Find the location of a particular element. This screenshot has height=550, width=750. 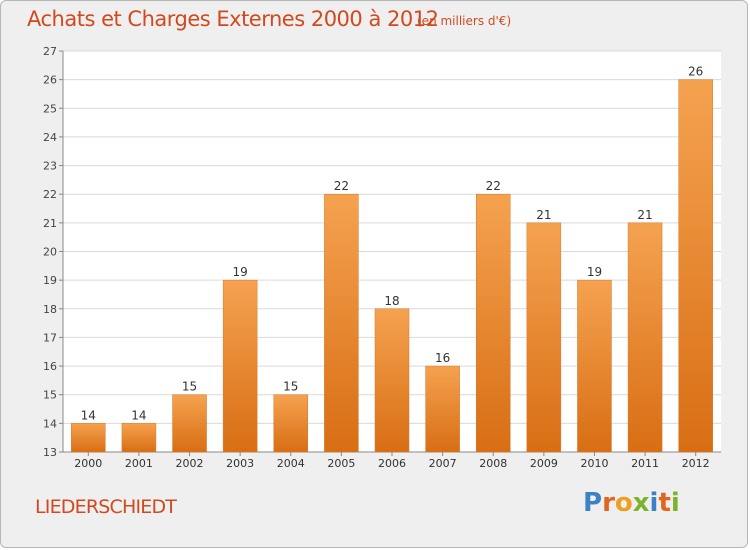

chart-title: Achats et Charges Externes 2000 à 2012 is located at coordinates (233, 19).